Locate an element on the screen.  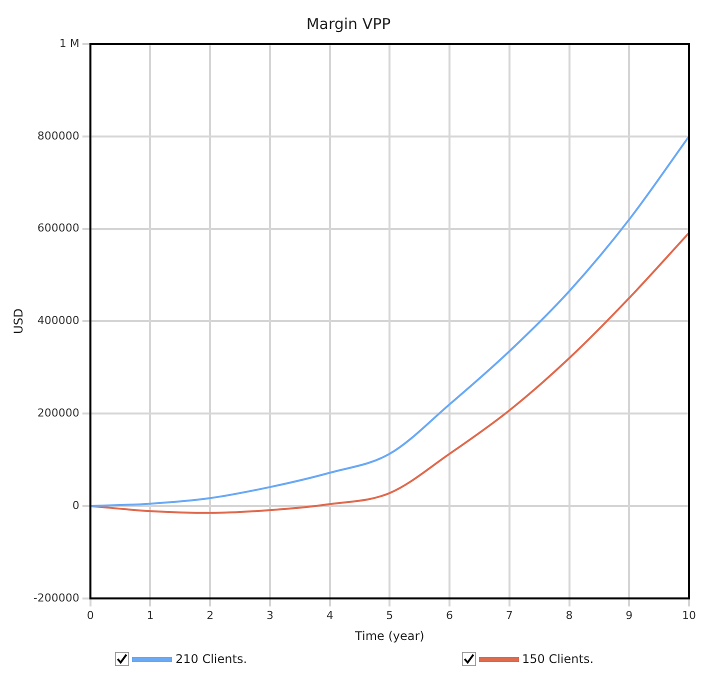
x-tick-label: 7 is located at coordinates (509, 615).